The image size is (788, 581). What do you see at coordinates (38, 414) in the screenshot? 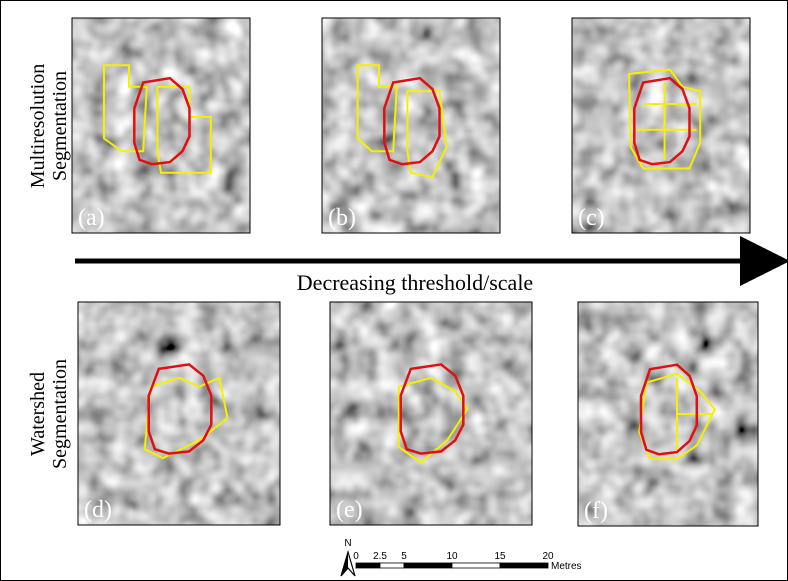
I see `row-label: Watershed` at bounding box center [38, 414].